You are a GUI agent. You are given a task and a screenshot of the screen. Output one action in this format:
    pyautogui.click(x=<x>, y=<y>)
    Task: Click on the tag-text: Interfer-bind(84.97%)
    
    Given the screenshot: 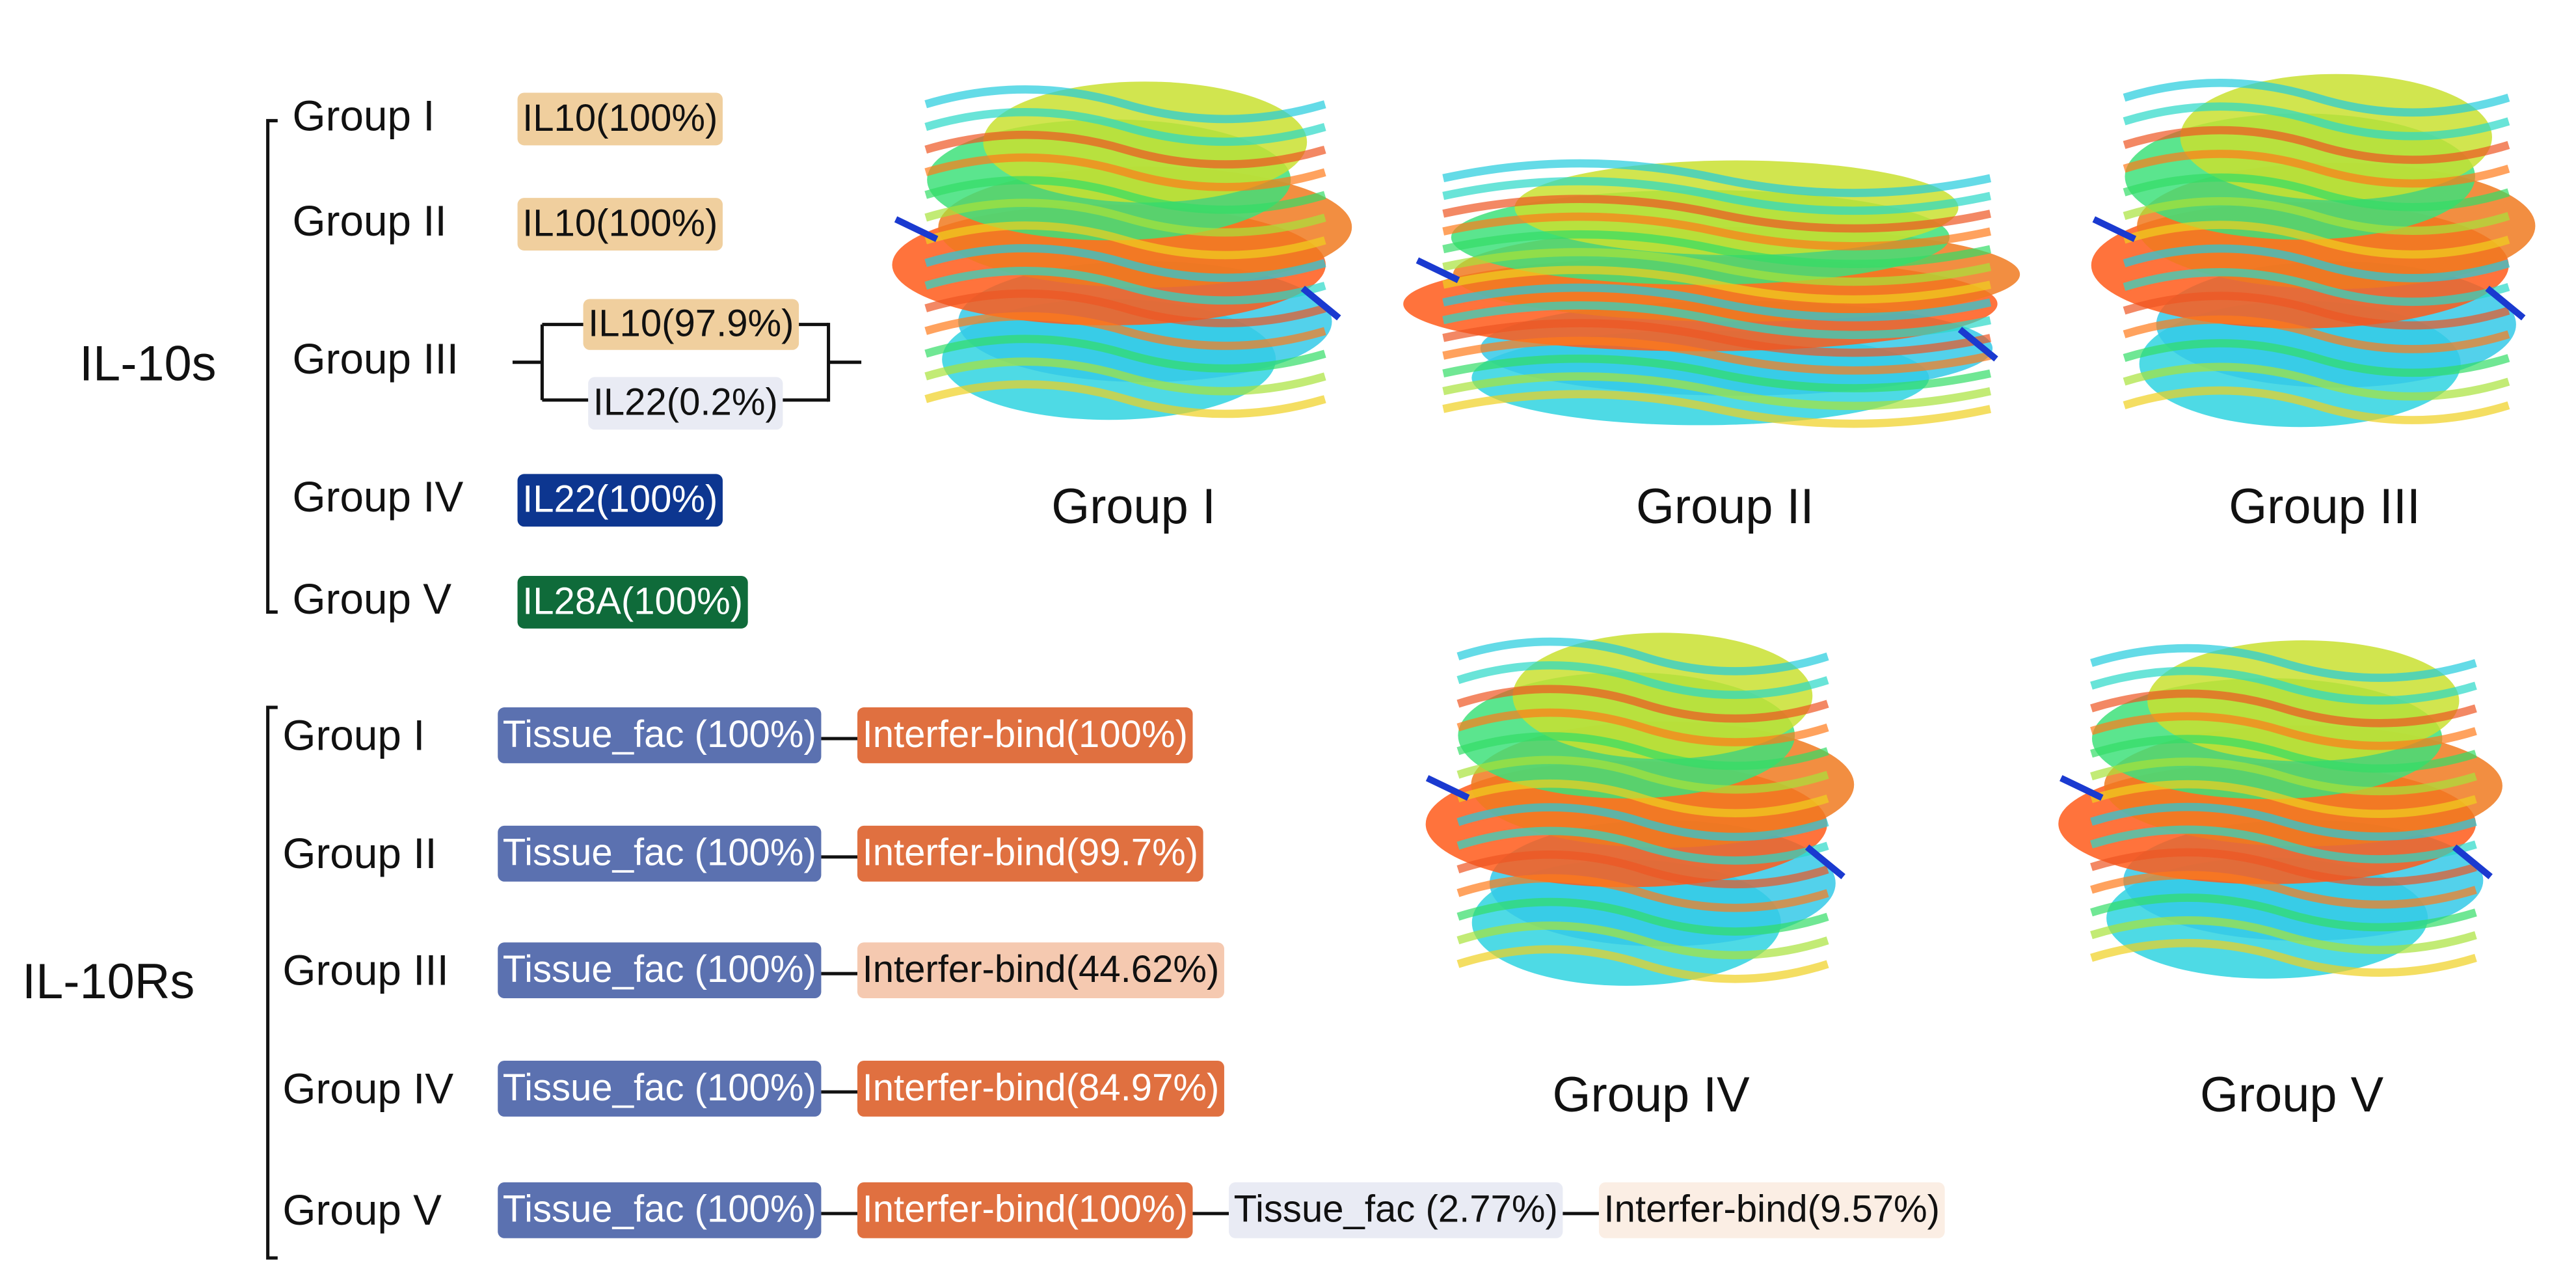 What is the action you would take?
    pyautogui.click(x=1041, y=1088)
    